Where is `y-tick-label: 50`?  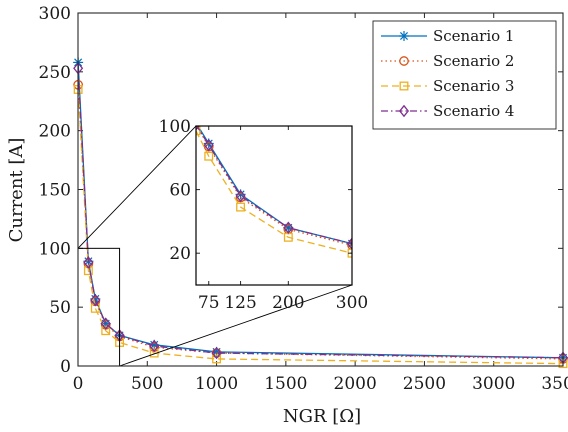 y-tick-label: 50 is located at coordinates (60, 308).